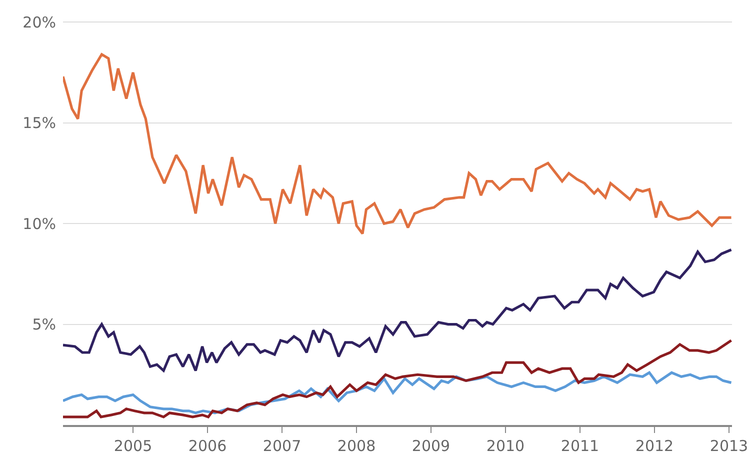 The width and height of the screenshot is (756, 455). Describe the element at coordinates (505, 446) in the screenshot. I see `x-tick-label: 2010` at that location.